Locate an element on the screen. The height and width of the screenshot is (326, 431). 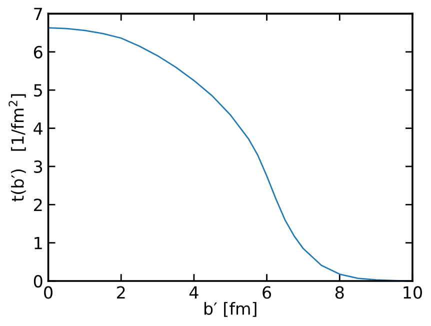
y-tick-label: 5 is located at coordinates (38, 90).